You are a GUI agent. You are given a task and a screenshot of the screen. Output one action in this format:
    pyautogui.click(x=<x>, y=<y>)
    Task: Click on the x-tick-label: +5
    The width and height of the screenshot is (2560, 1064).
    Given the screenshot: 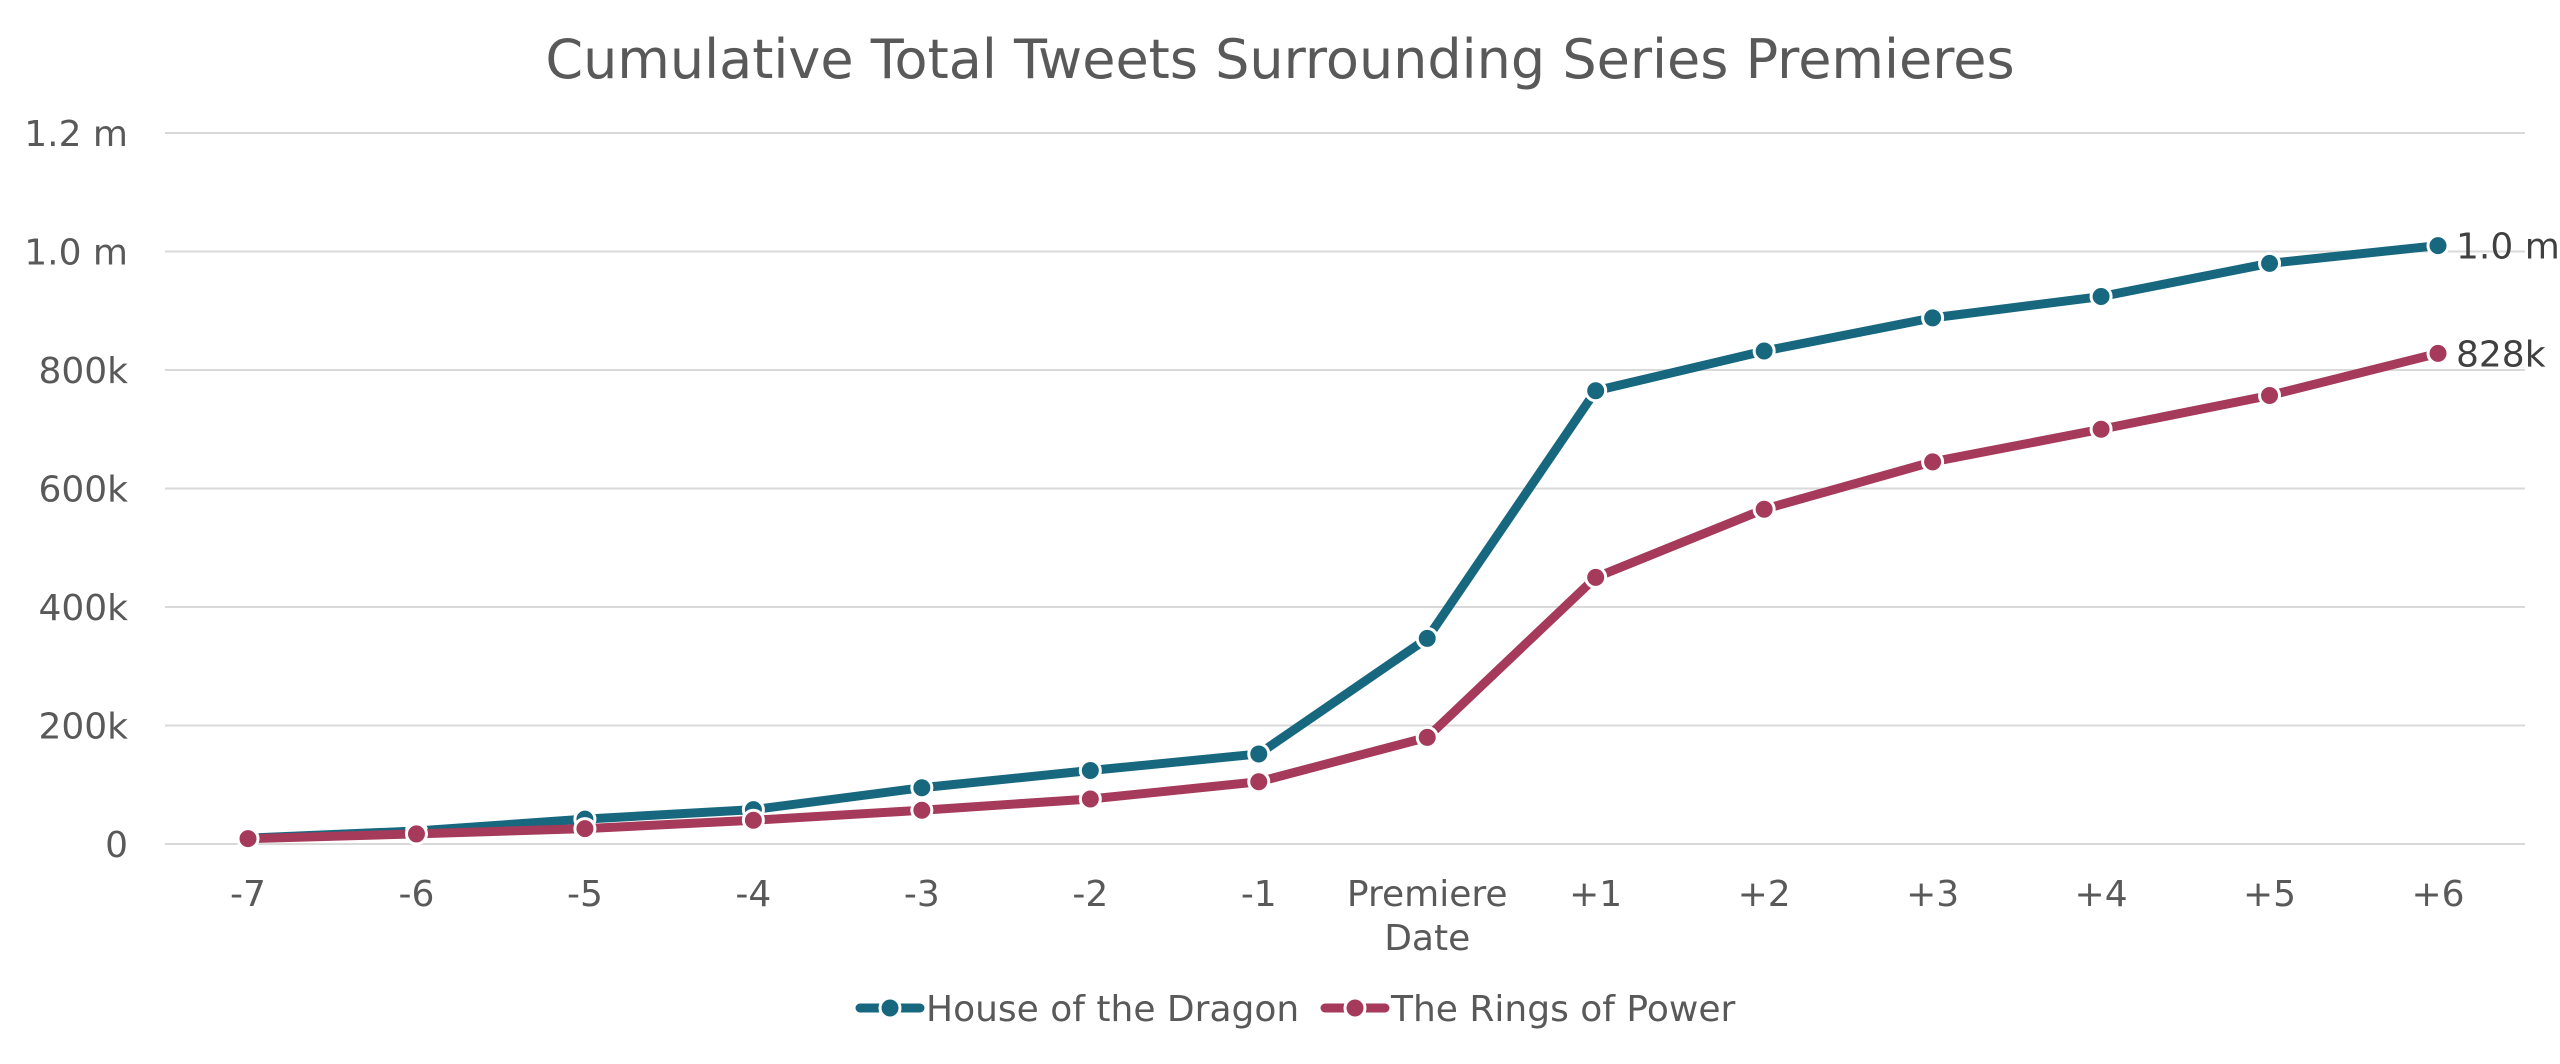 What is the action you would take?
    pyautogui.click(x=2269, y=894)
    